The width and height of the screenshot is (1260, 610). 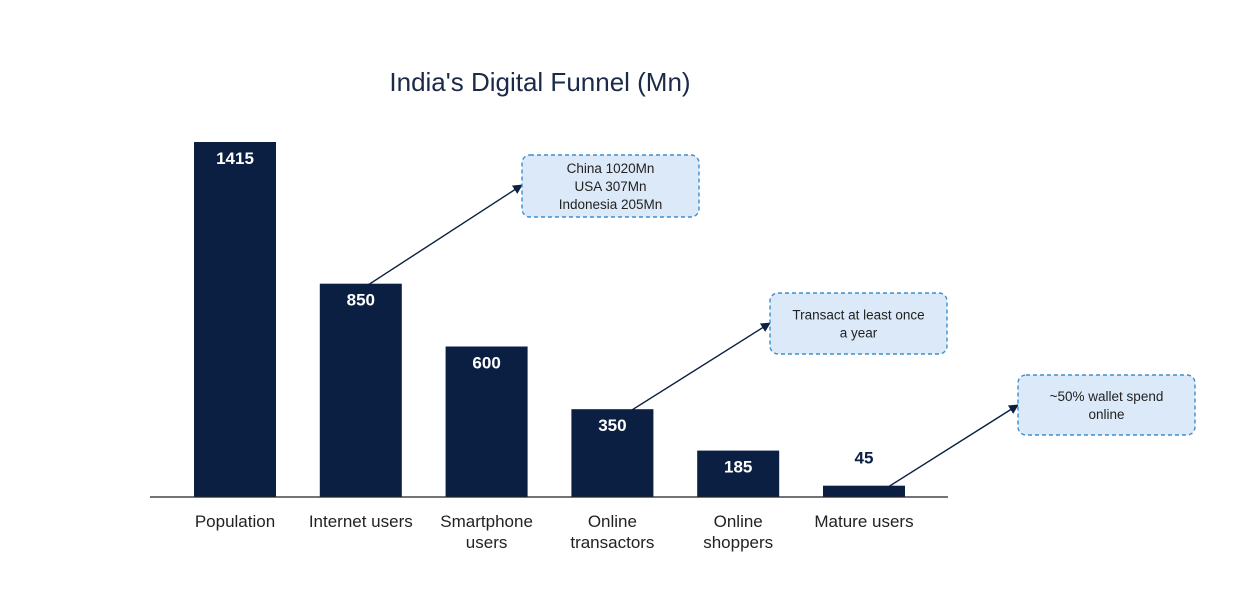 I want to click on callout-0: China 1020Mn USA 307Mn Indonesia 205Mn, so click(x=610, y=186).